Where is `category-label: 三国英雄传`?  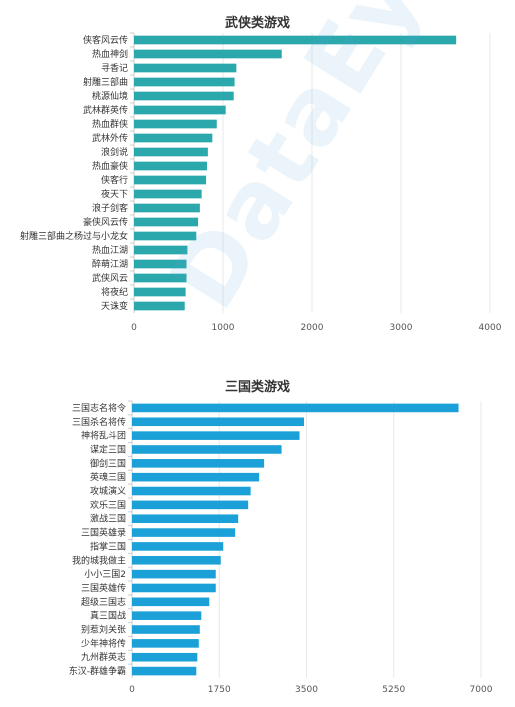 category-label: 三国英雄传 is located at coordinates (103, 588).